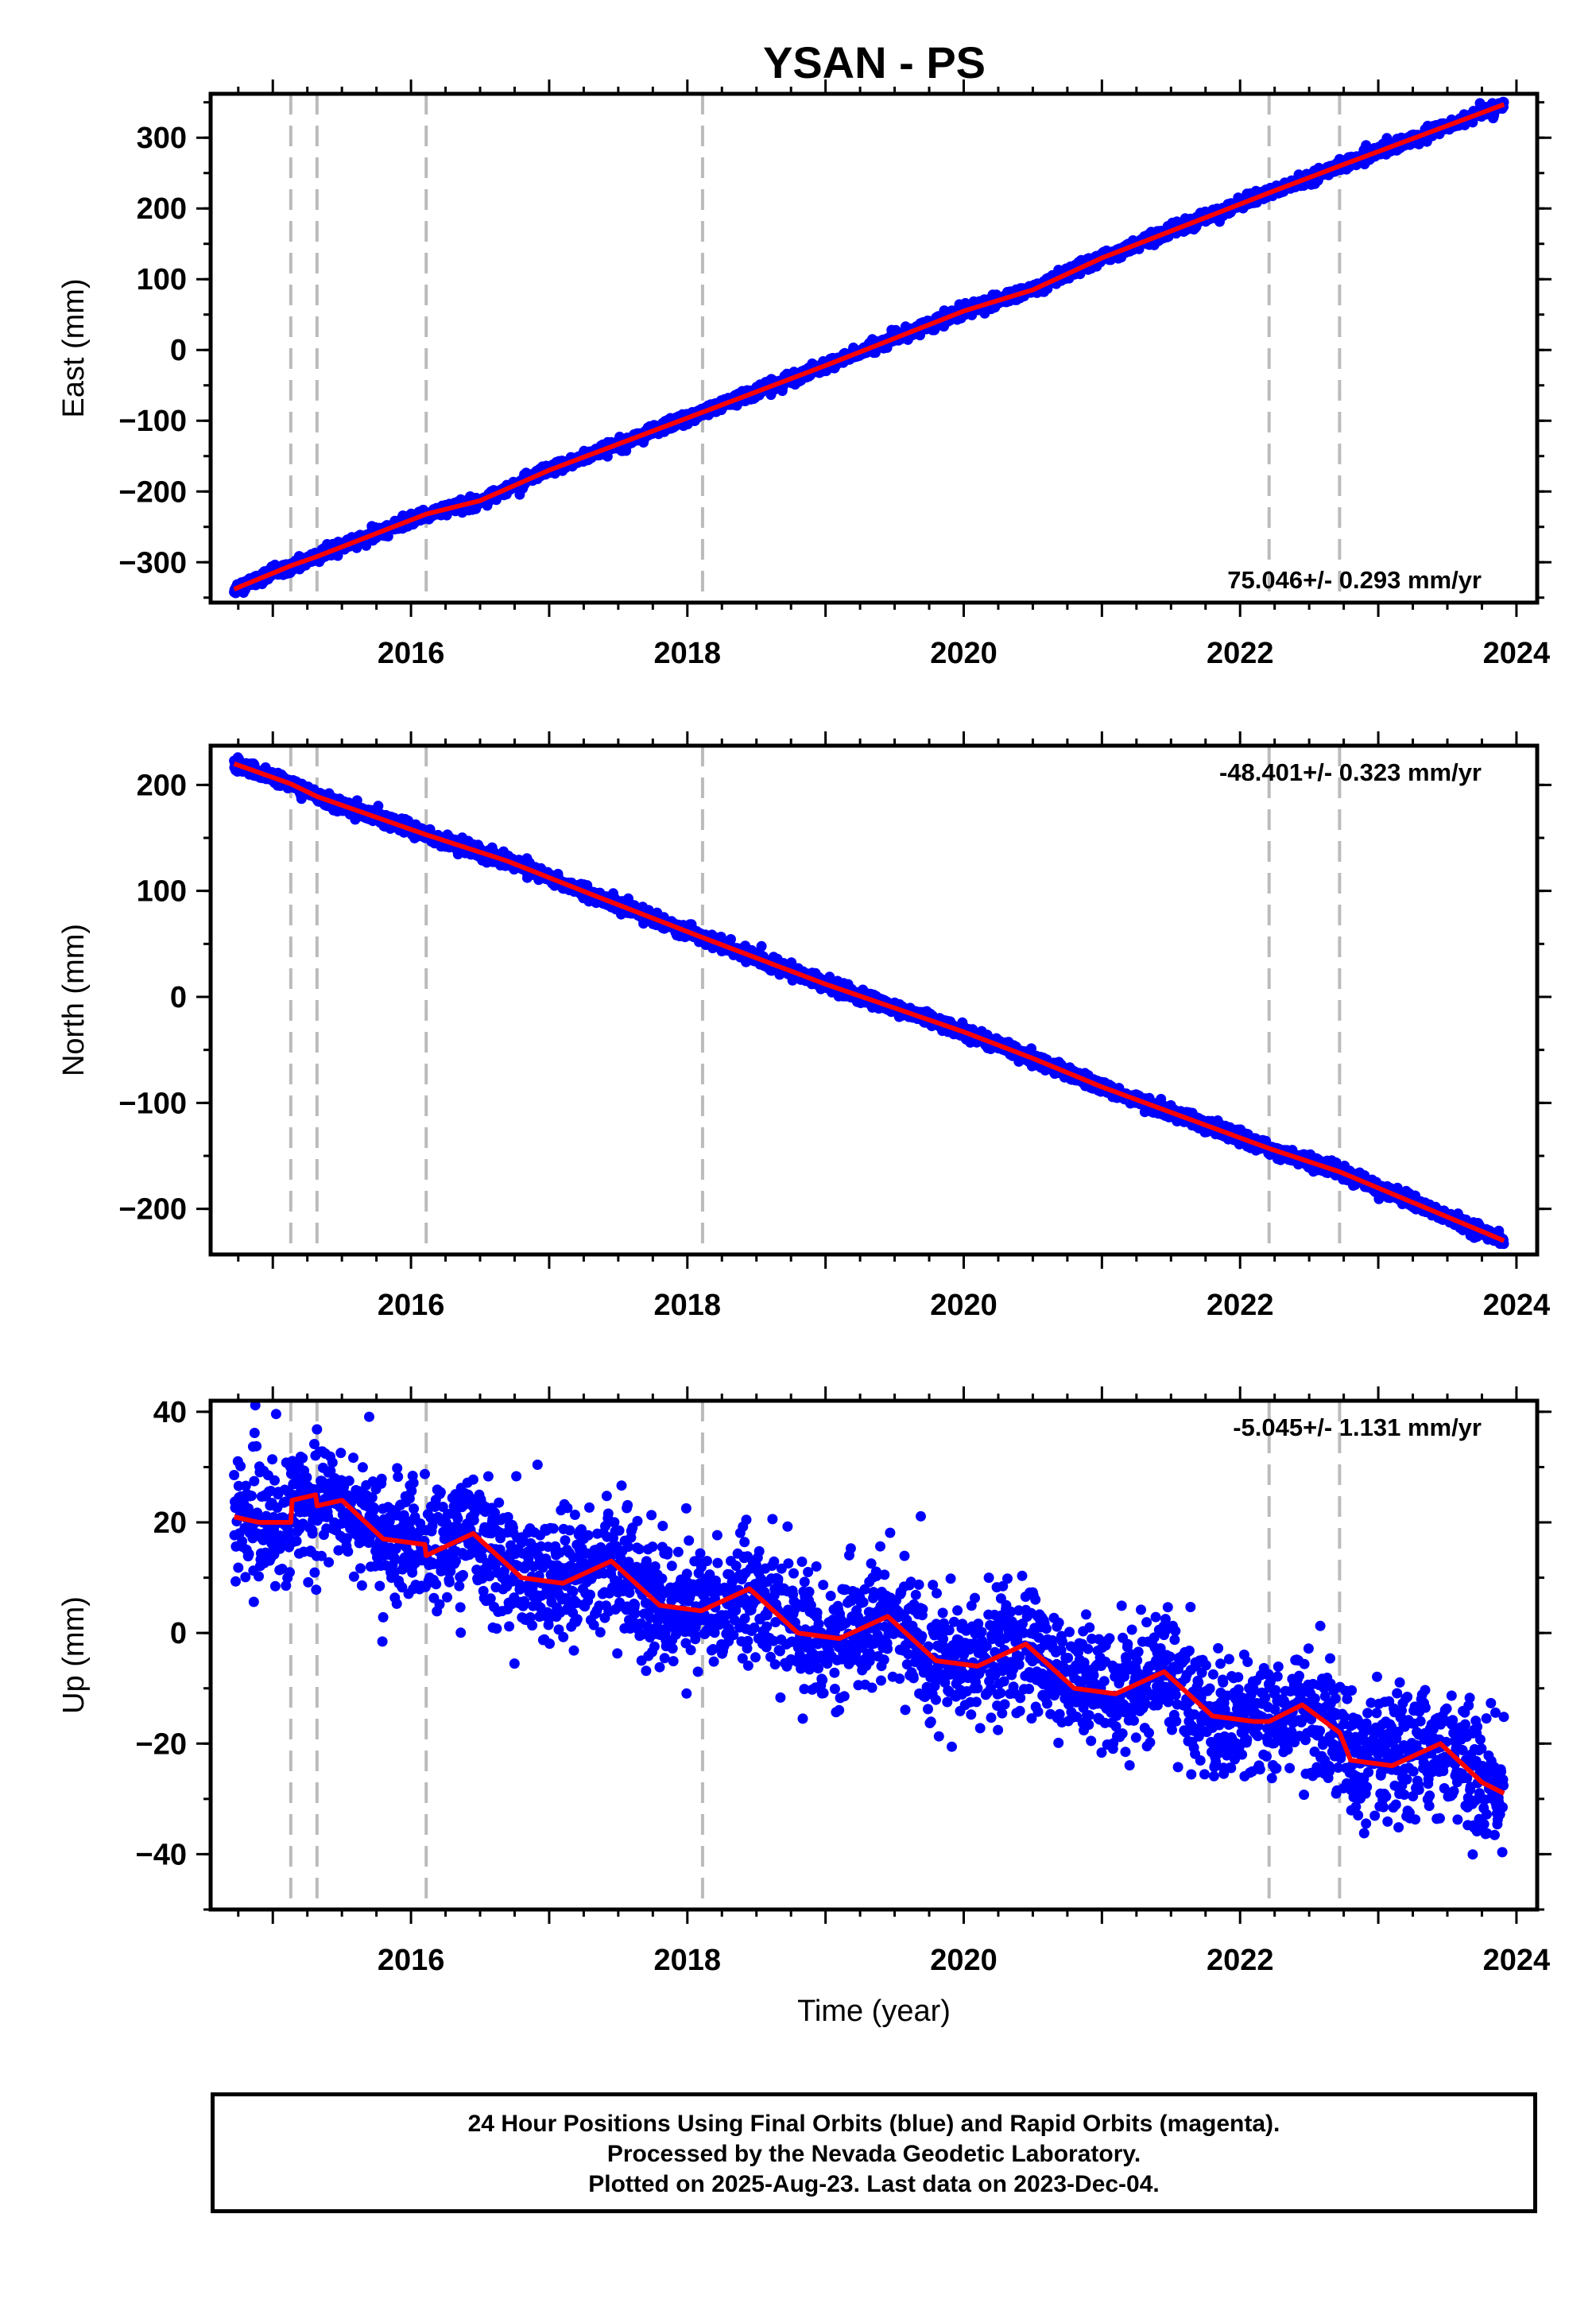  I want to click on y-tick-label: 100, so click(162, 280).